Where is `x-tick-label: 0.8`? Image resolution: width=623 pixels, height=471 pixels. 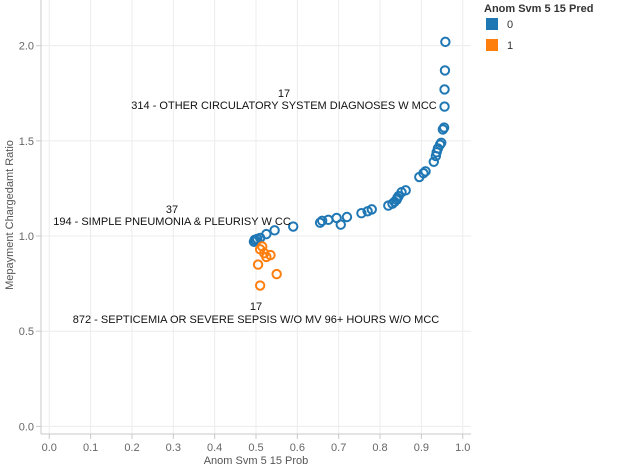
x-tick-label: 0.8 is located at coordinates (379, 448).